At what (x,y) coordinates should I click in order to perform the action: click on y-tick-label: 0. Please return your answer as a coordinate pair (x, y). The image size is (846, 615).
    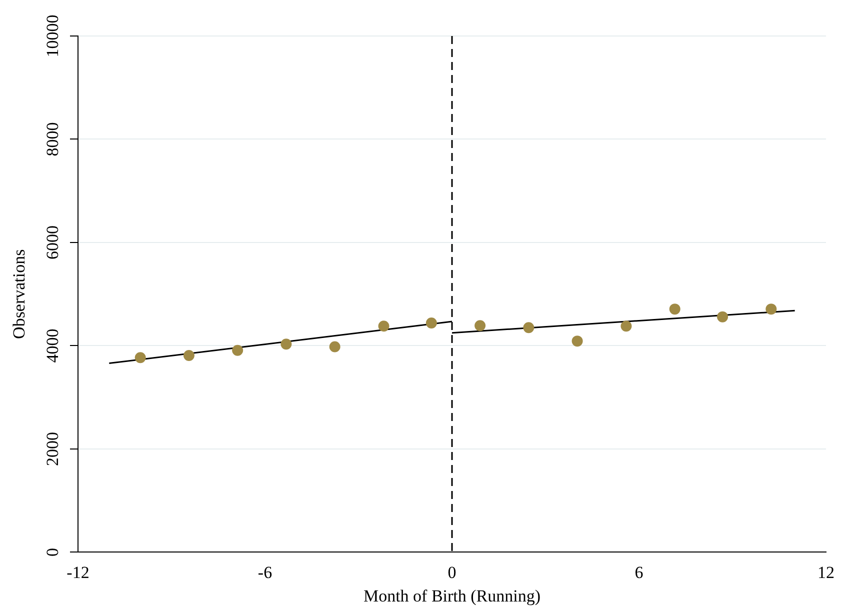
    Looking at the image, I should click on (52, 552).